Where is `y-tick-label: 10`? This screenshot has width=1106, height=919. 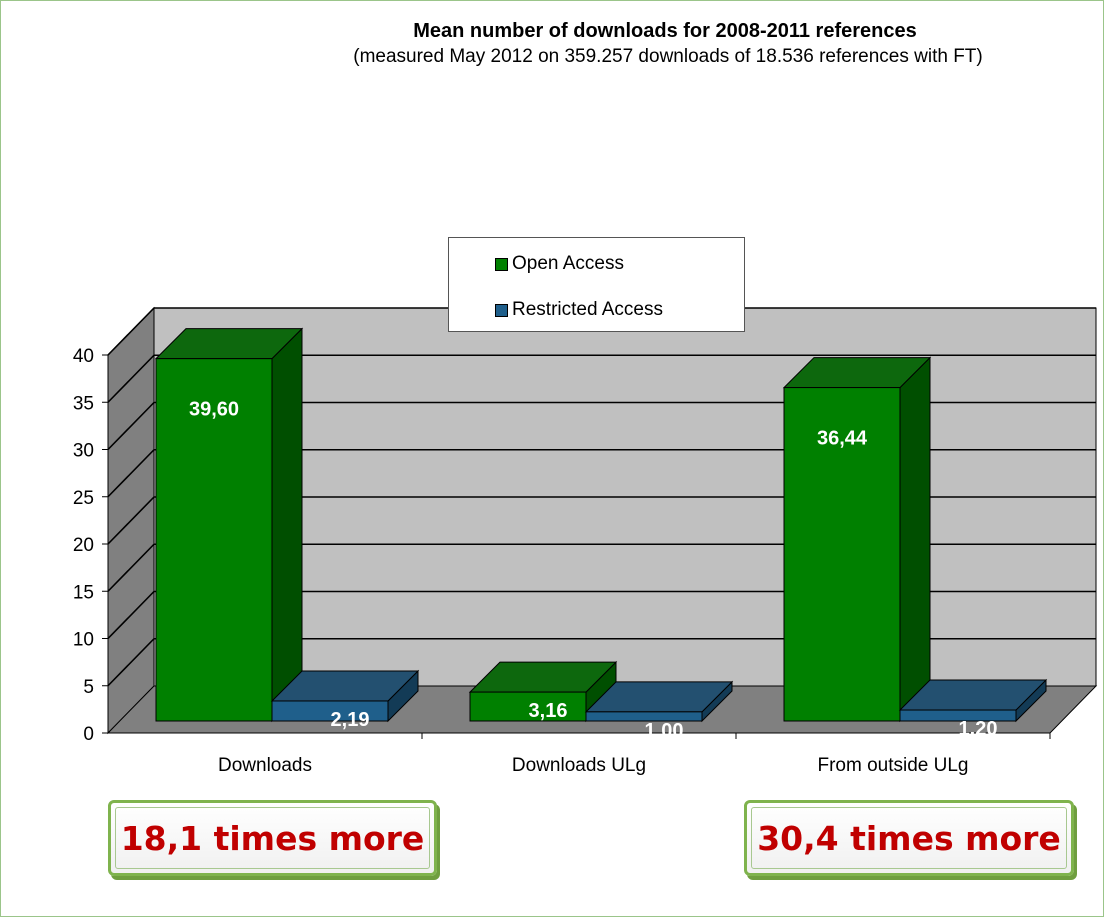 y-tick-label: 10 is located at coordinates (83, 640).